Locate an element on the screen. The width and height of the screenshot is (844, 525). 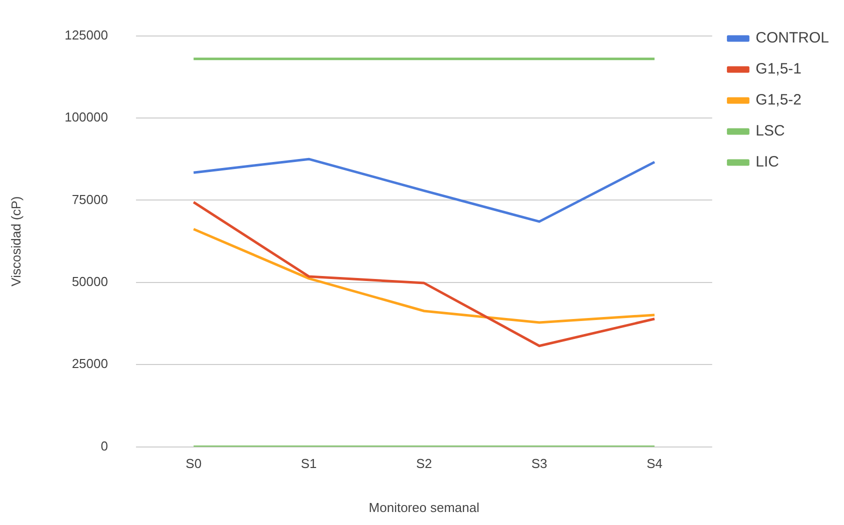
y-tick-label: 25000 is located at coordinates (90, 364).